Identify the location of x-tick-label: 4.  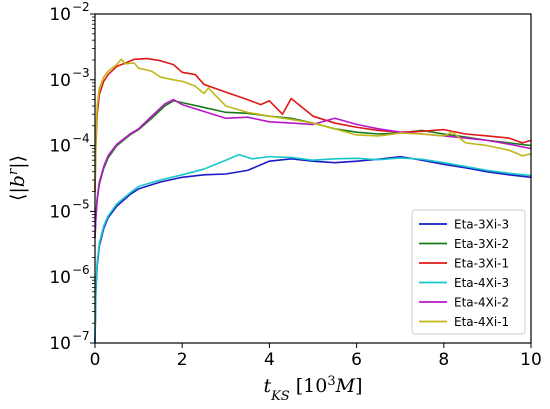
(269, 360).